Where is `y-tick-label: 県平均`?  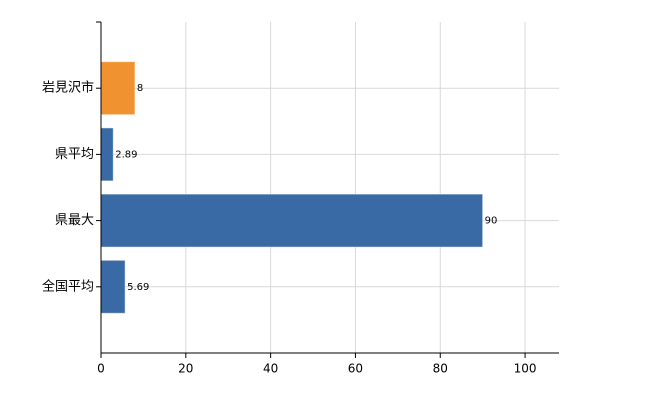 y-tick-label: 県平均 is located at coordinates (74, 154).